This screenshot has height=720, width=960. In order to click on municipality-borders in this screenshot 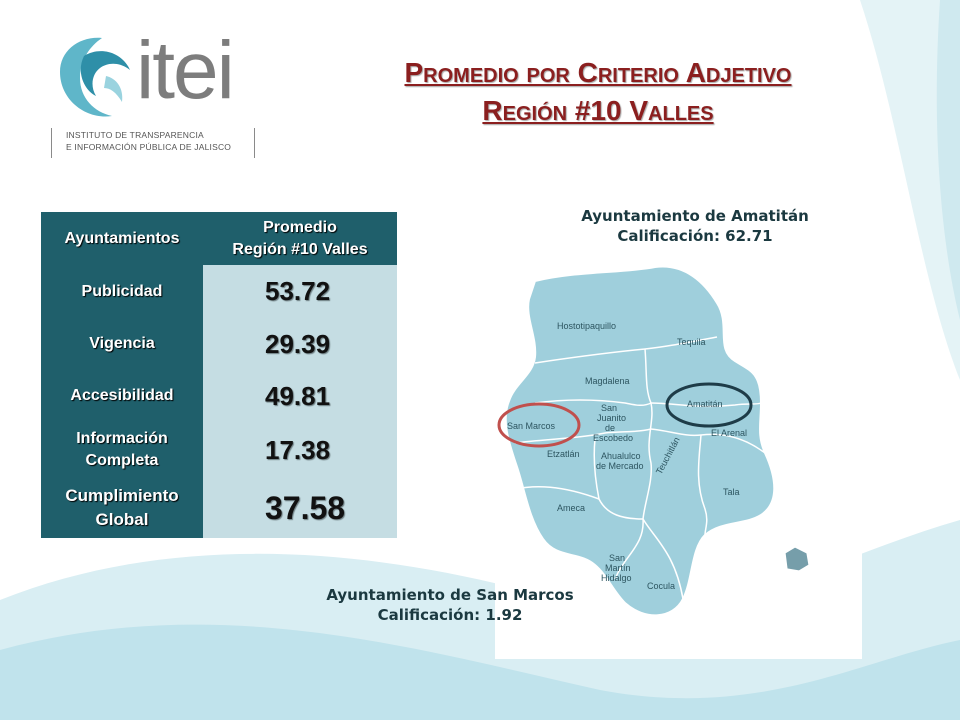, I will do `click(640, 468)`.